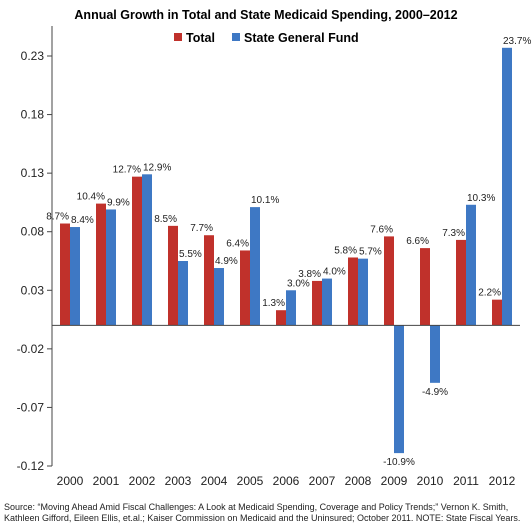  What do you see at coordinates (91, 197) in the screenshot?
I see `data-label: 10.4%` at bounding box center [91, 197].